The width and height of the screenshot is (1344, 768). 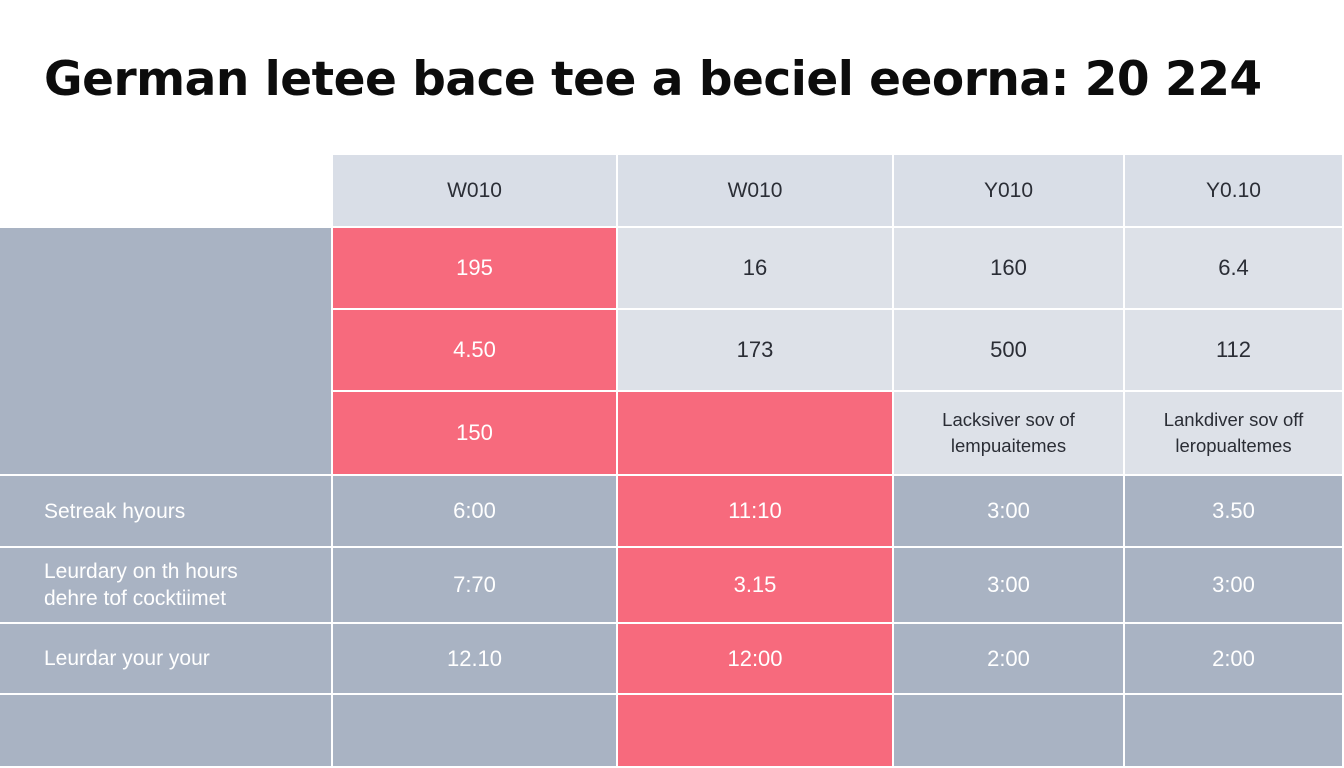 What do you see at coordinates (1009, 434) in the screenshot?
I see `table-cell: Lacksiver sov of lempuaitemes` at bounding box center [1009, 434].